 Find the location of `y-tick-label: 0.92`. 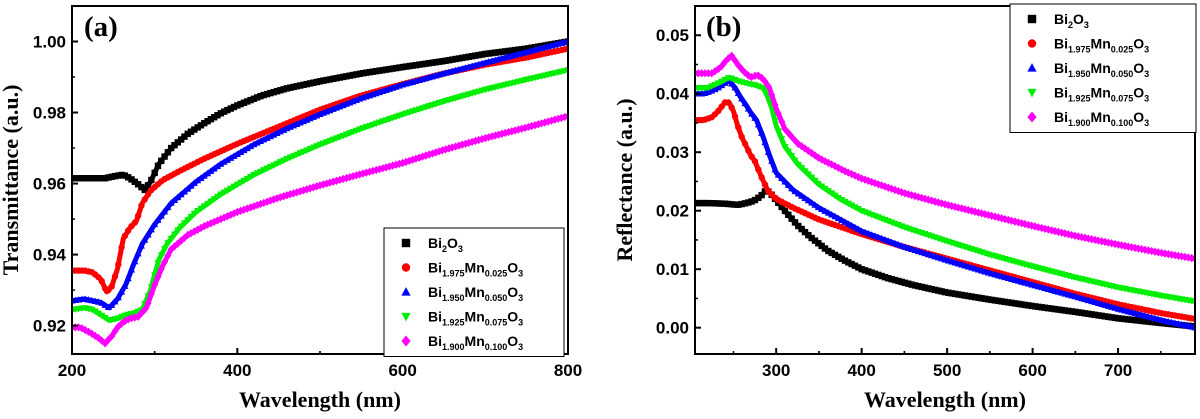

y-tick-label: 0.92 is located at coordinates (49, 326).